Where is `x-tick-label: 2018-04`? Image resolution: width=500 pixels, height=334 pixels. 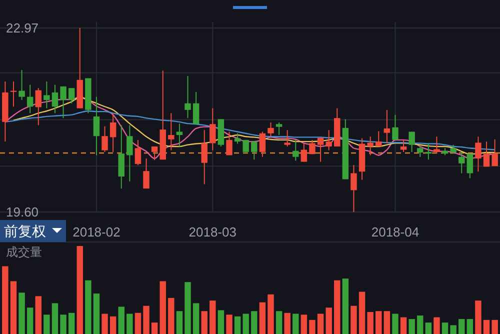
x-tick-label: 2018-04 is located at coordinates (395, 232).